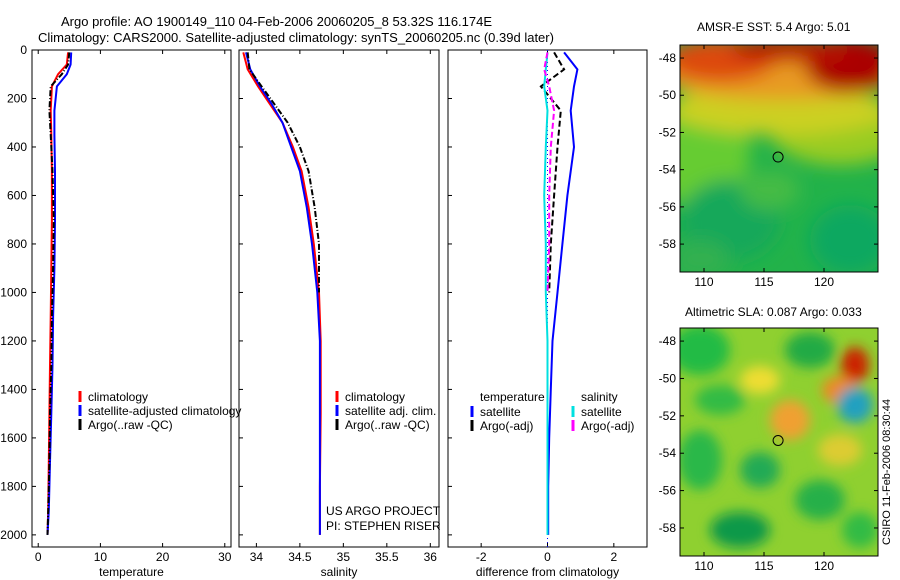 This screenshot has height=580, width=900. Describe the element at coordinates (13, 438) in the screenshot. I see `profile-ytick-label: 1600` at that location.